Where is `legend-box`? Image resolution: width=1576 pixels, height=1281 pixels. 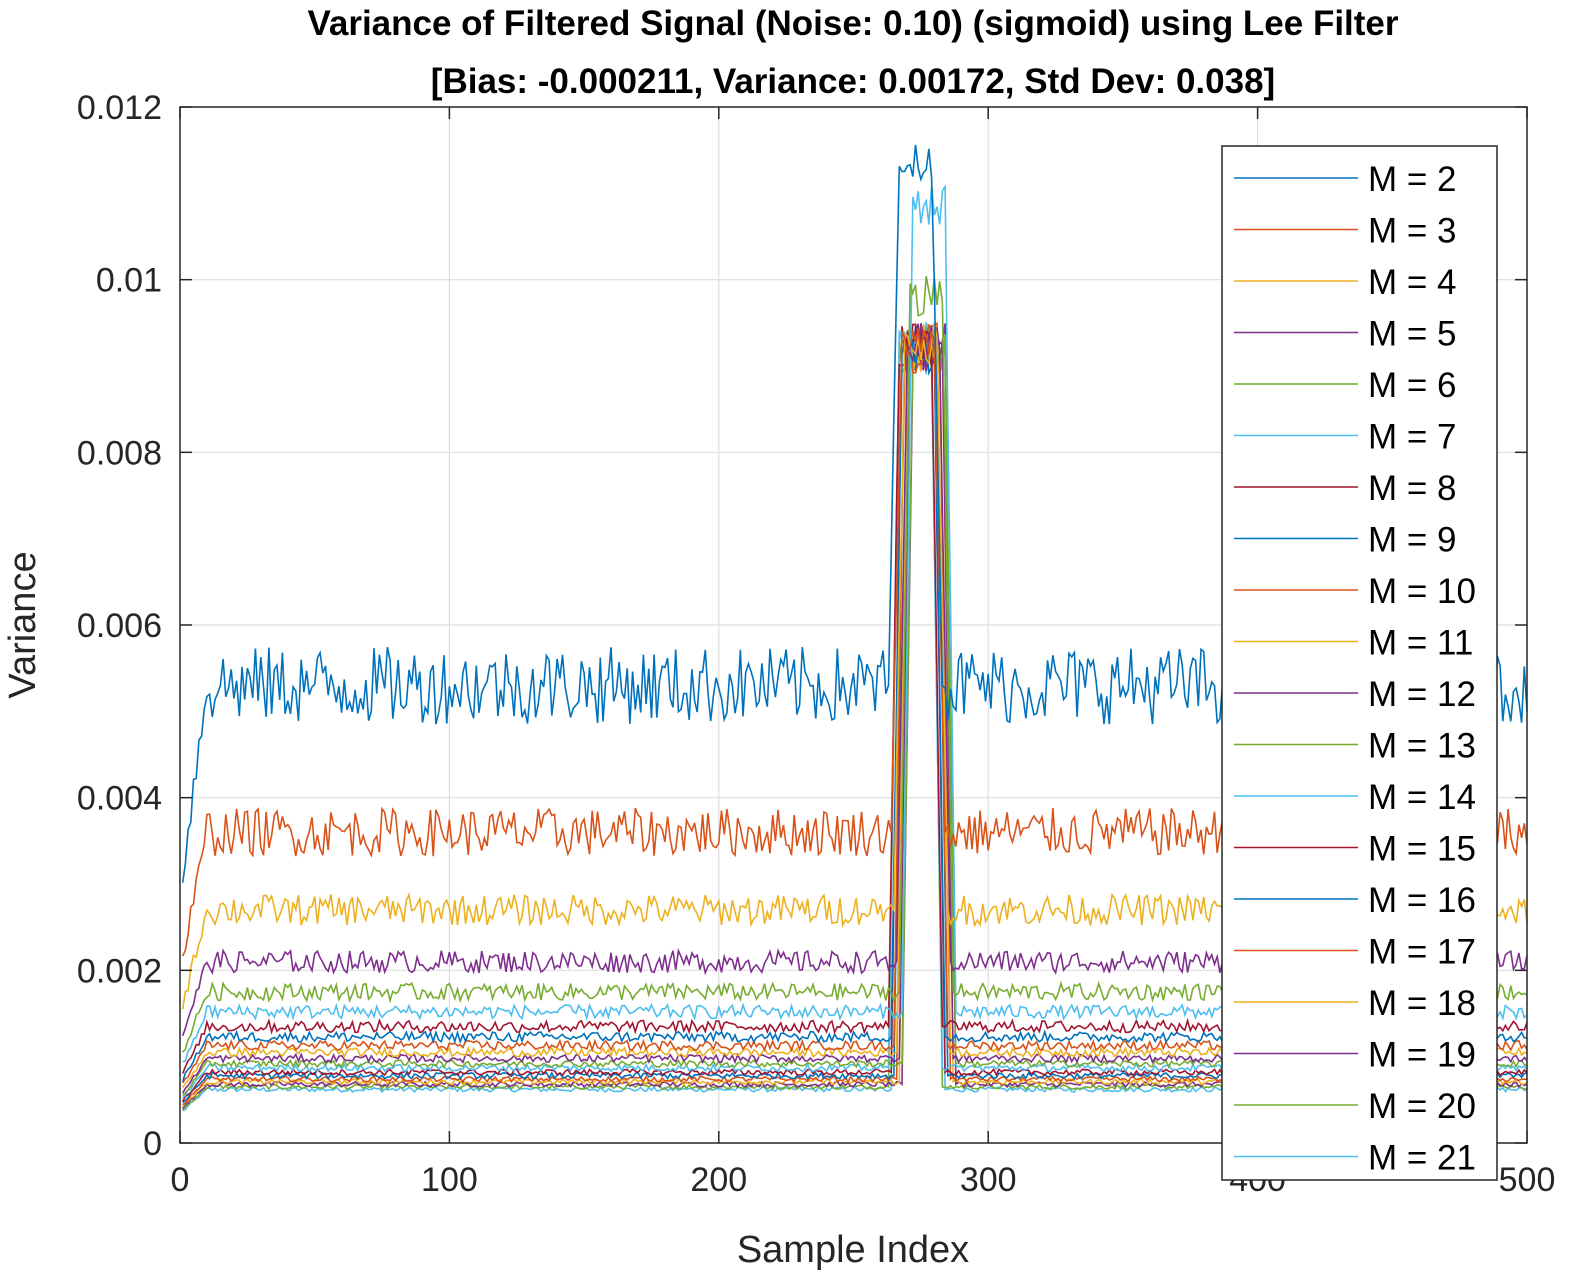
legend-box is located at coordinates (1359, 663).